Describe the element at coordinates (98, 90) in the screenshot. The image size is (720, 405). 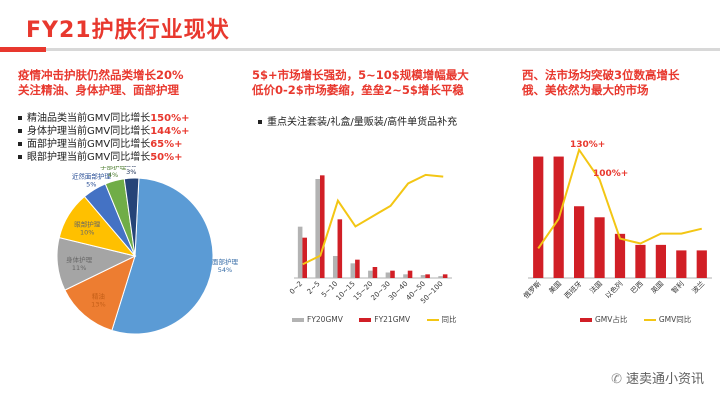
I see `left-heading-line2: 关注精油、身体护理、面部护理` at that location.